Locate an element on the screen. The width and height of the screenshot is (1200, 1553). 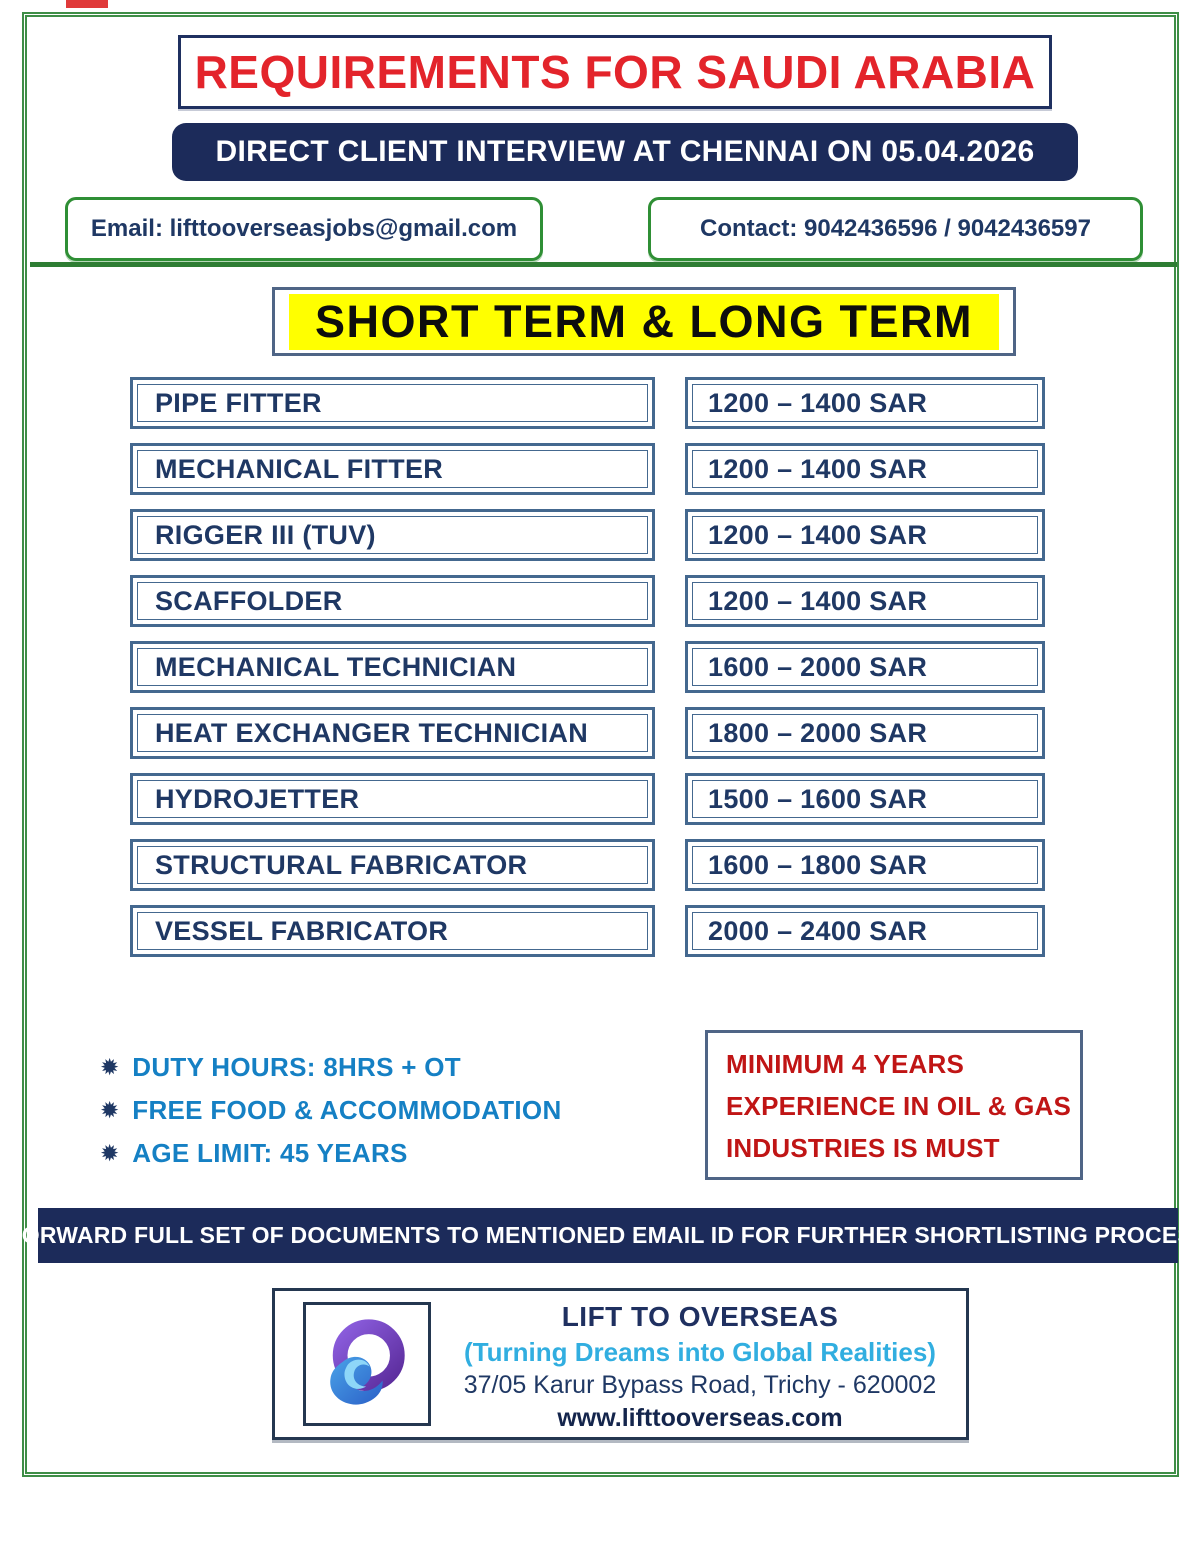
email-text: Email: lifttooverseasjobs@gmail.com is located at coordinates (304, 228).